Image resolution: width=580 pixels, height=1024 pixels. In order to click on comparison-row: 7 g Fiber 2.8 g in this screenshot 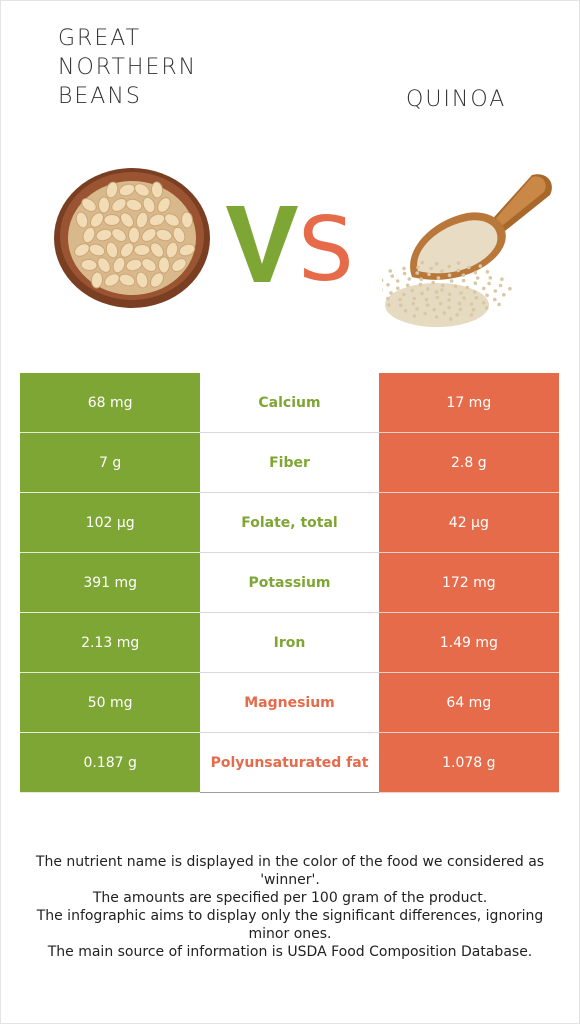, I will do `click(289, 462)`.